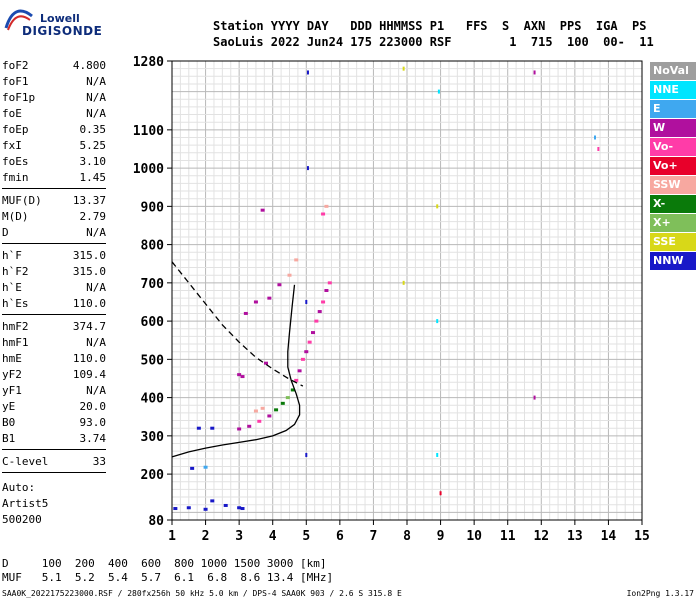  Describe the element at coordinates (474, 536) in the screenshot. I see `x-tick-label: 10` at that location.